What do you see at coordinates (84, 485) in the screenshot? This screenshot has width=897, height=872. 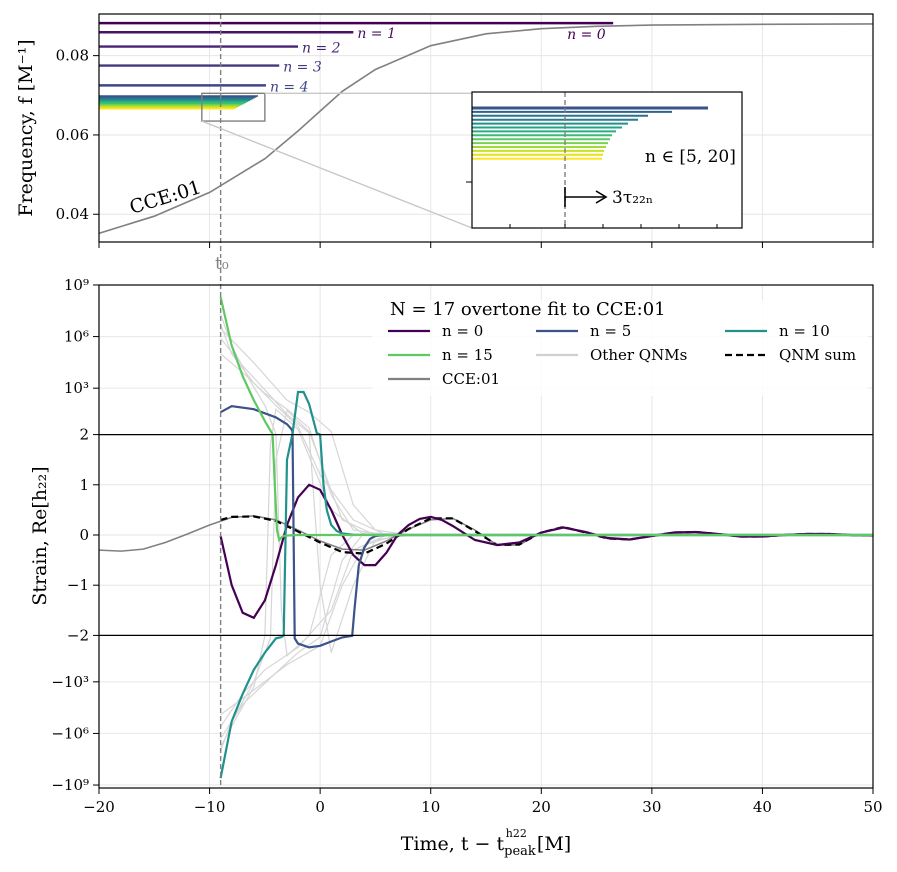 I see `bottom-y-tick-label-6: 1` at bounding box center [84, 485].